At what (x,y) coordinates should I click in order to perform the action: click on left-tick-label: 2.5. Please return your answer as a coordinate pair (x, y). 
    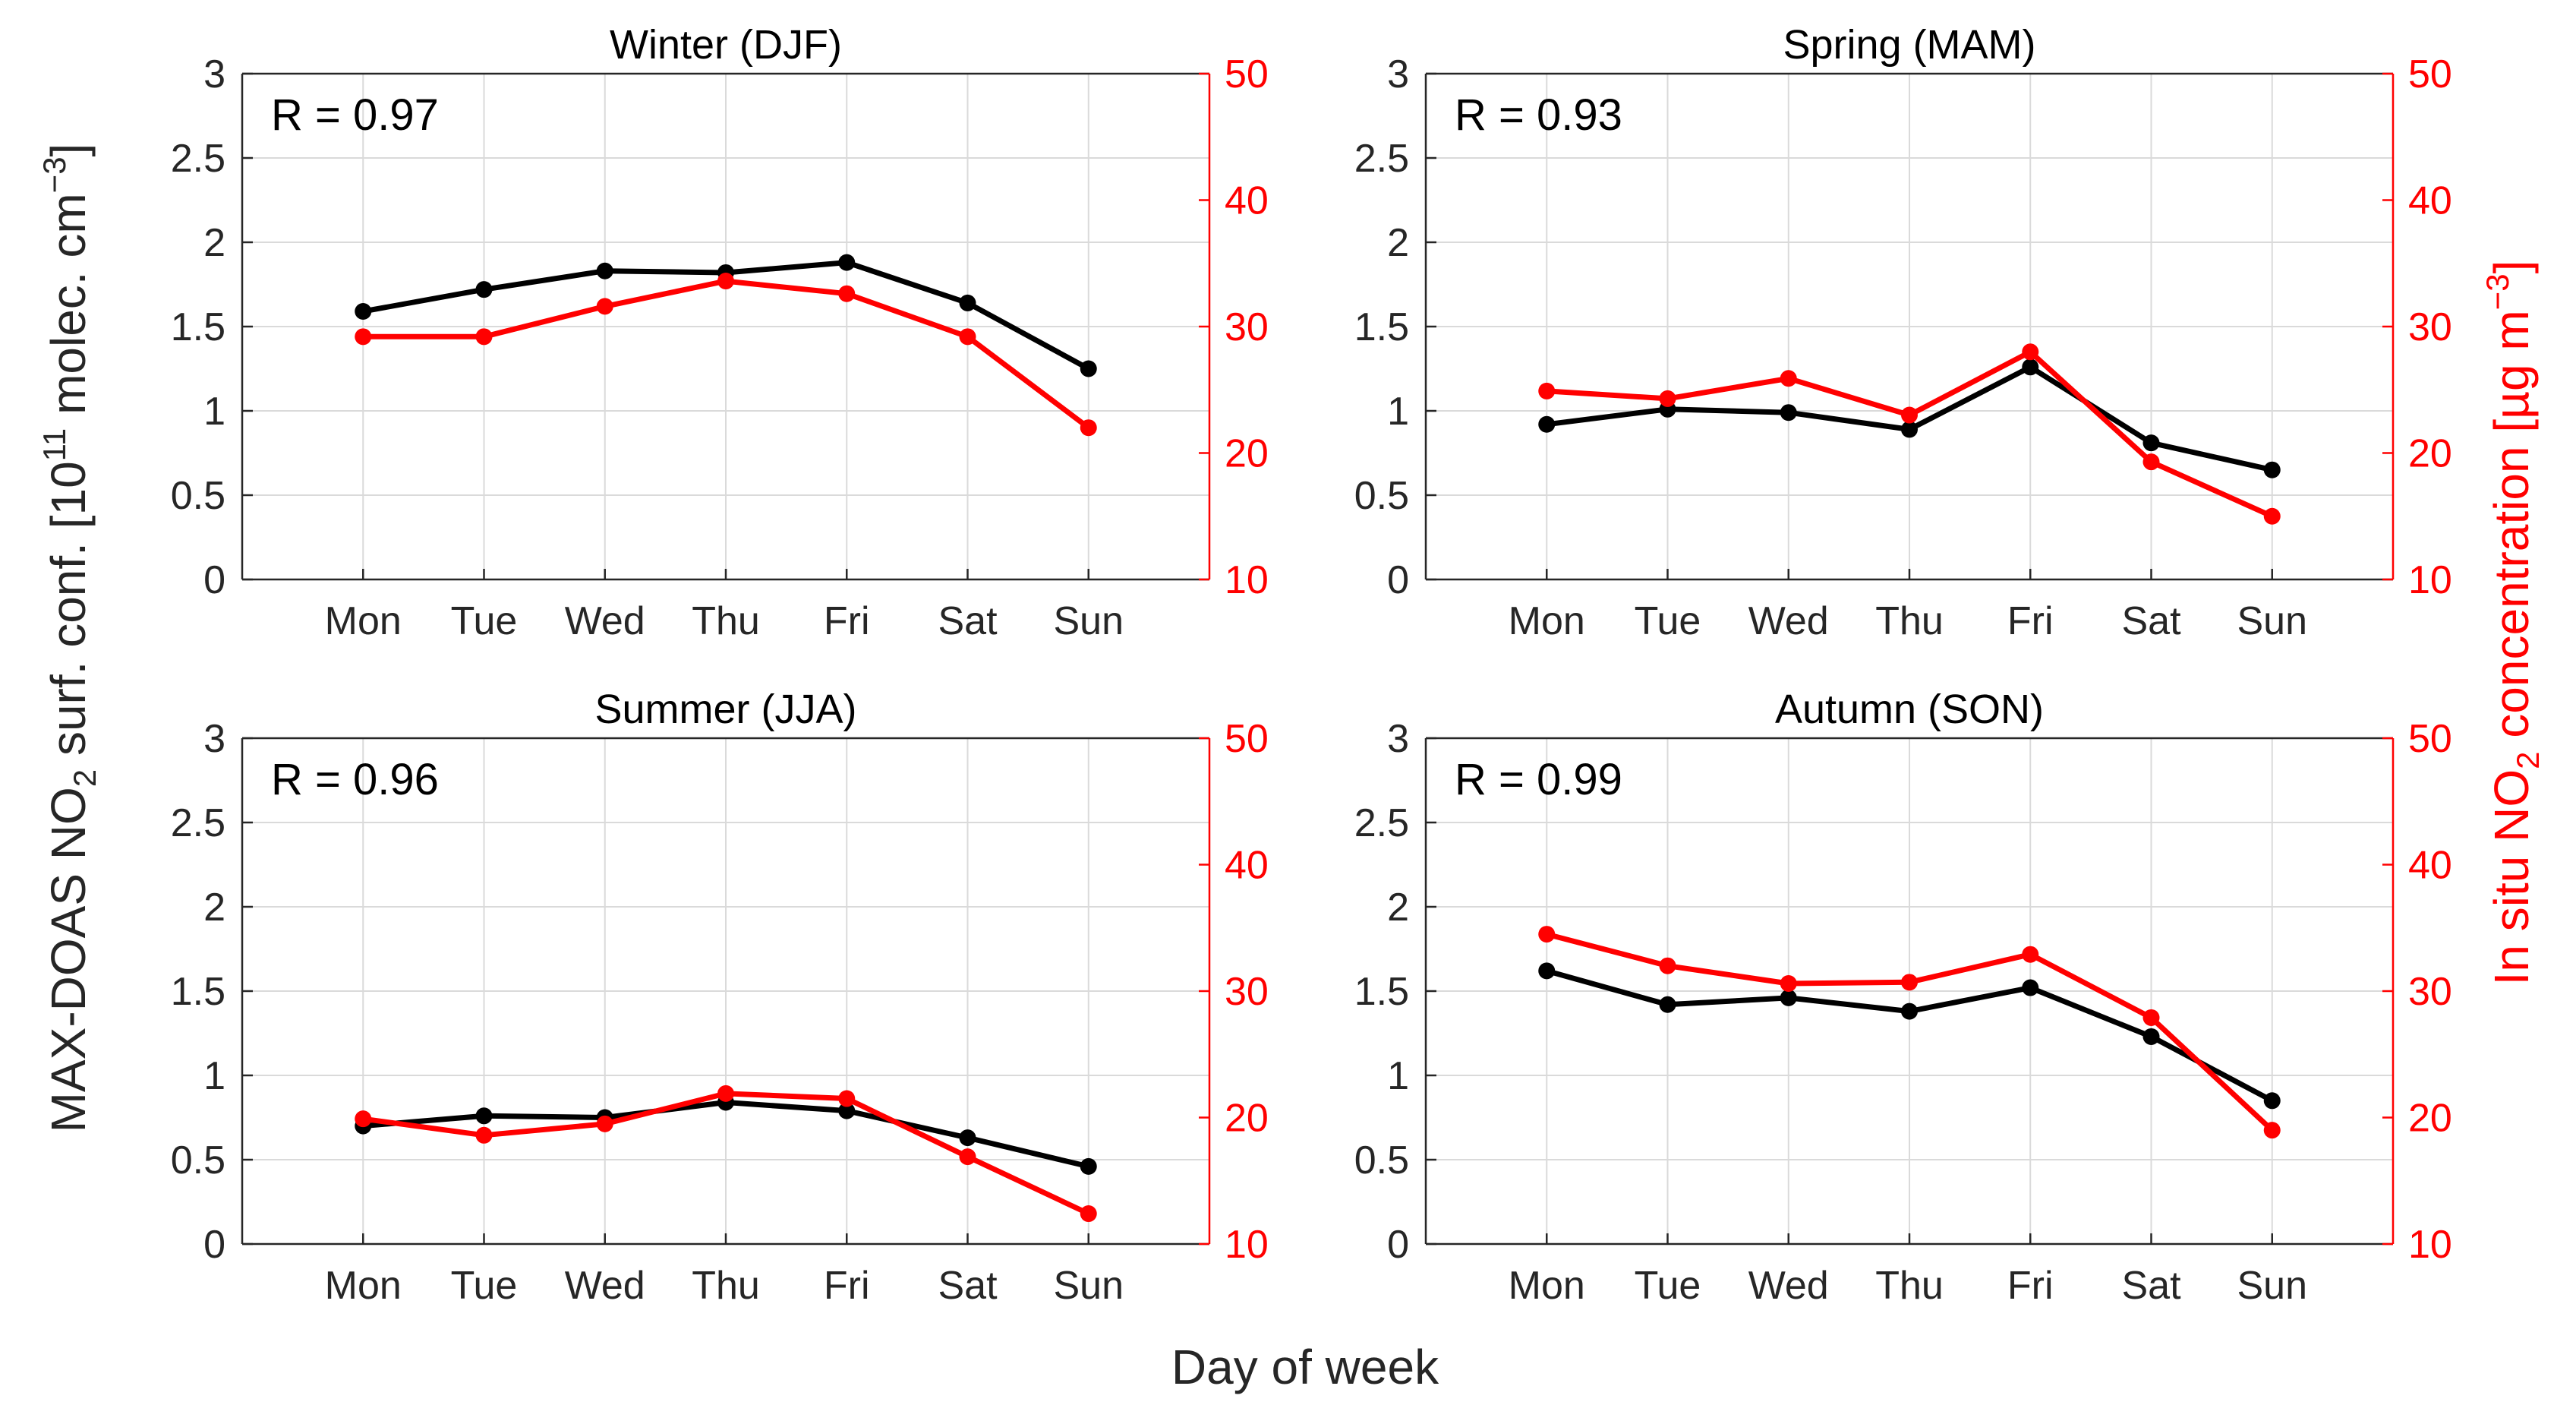
    Looking at the image, I should click on (1381, 159).